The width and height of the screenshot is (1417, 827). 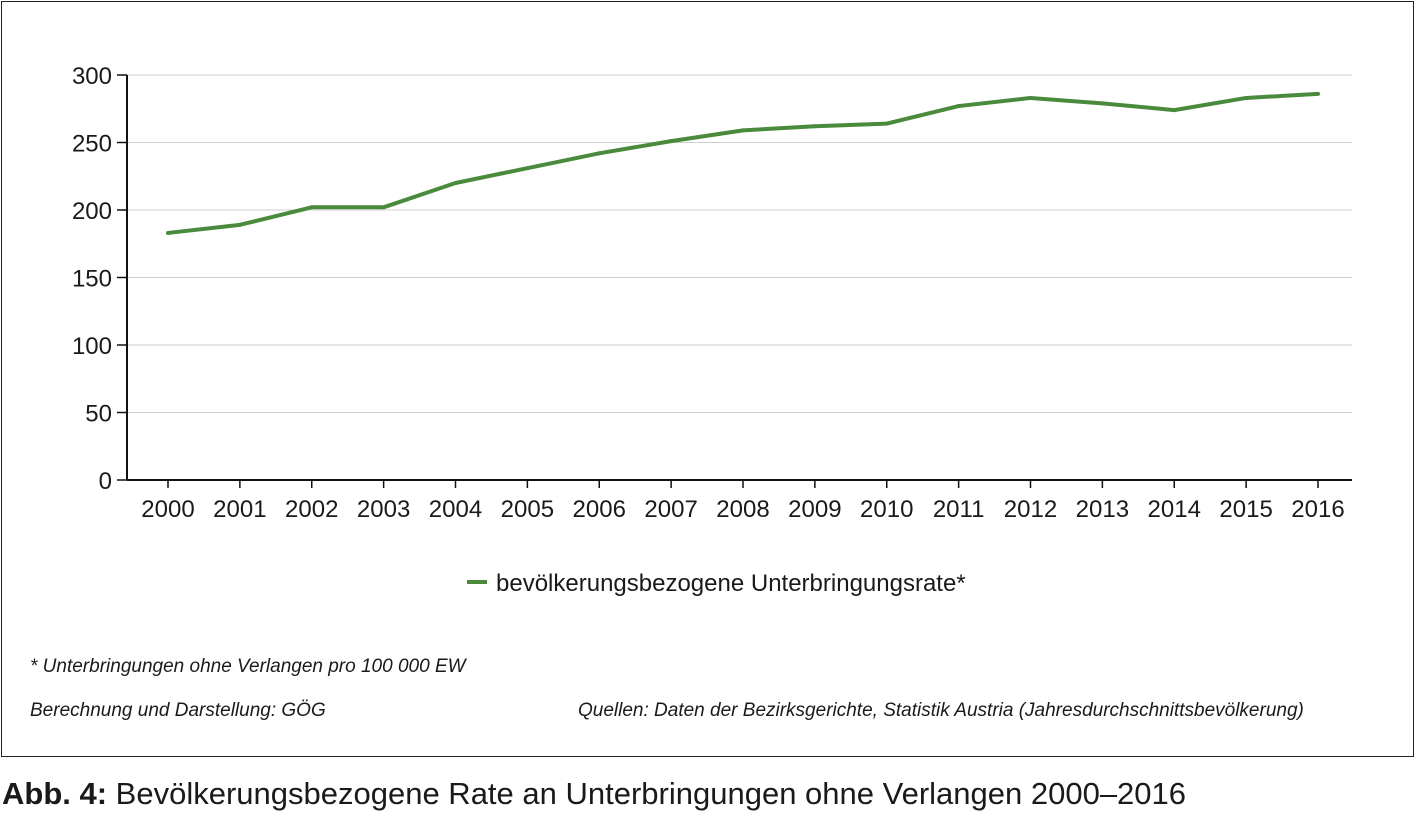 What do you see at coordinates (671, 141) in the screenshot?
I see `data-point-2007` at bounding box center [671, 141].